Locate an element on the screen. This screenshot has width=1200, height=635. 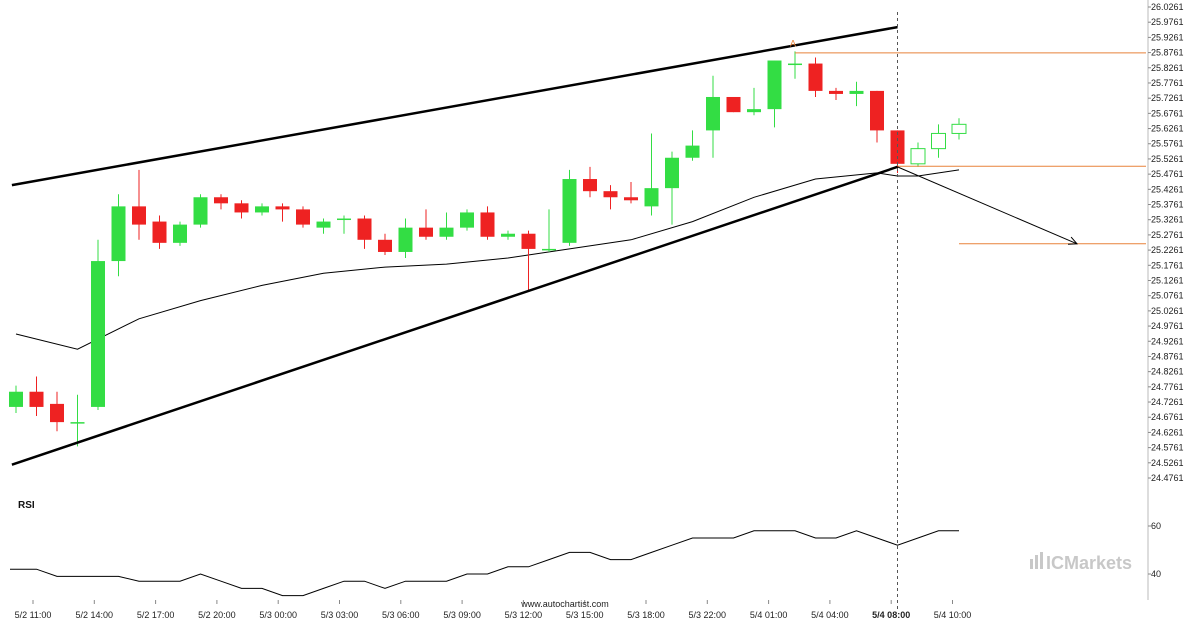
price-tick-label: 24.7261 is located at coordinates (1167, 402).